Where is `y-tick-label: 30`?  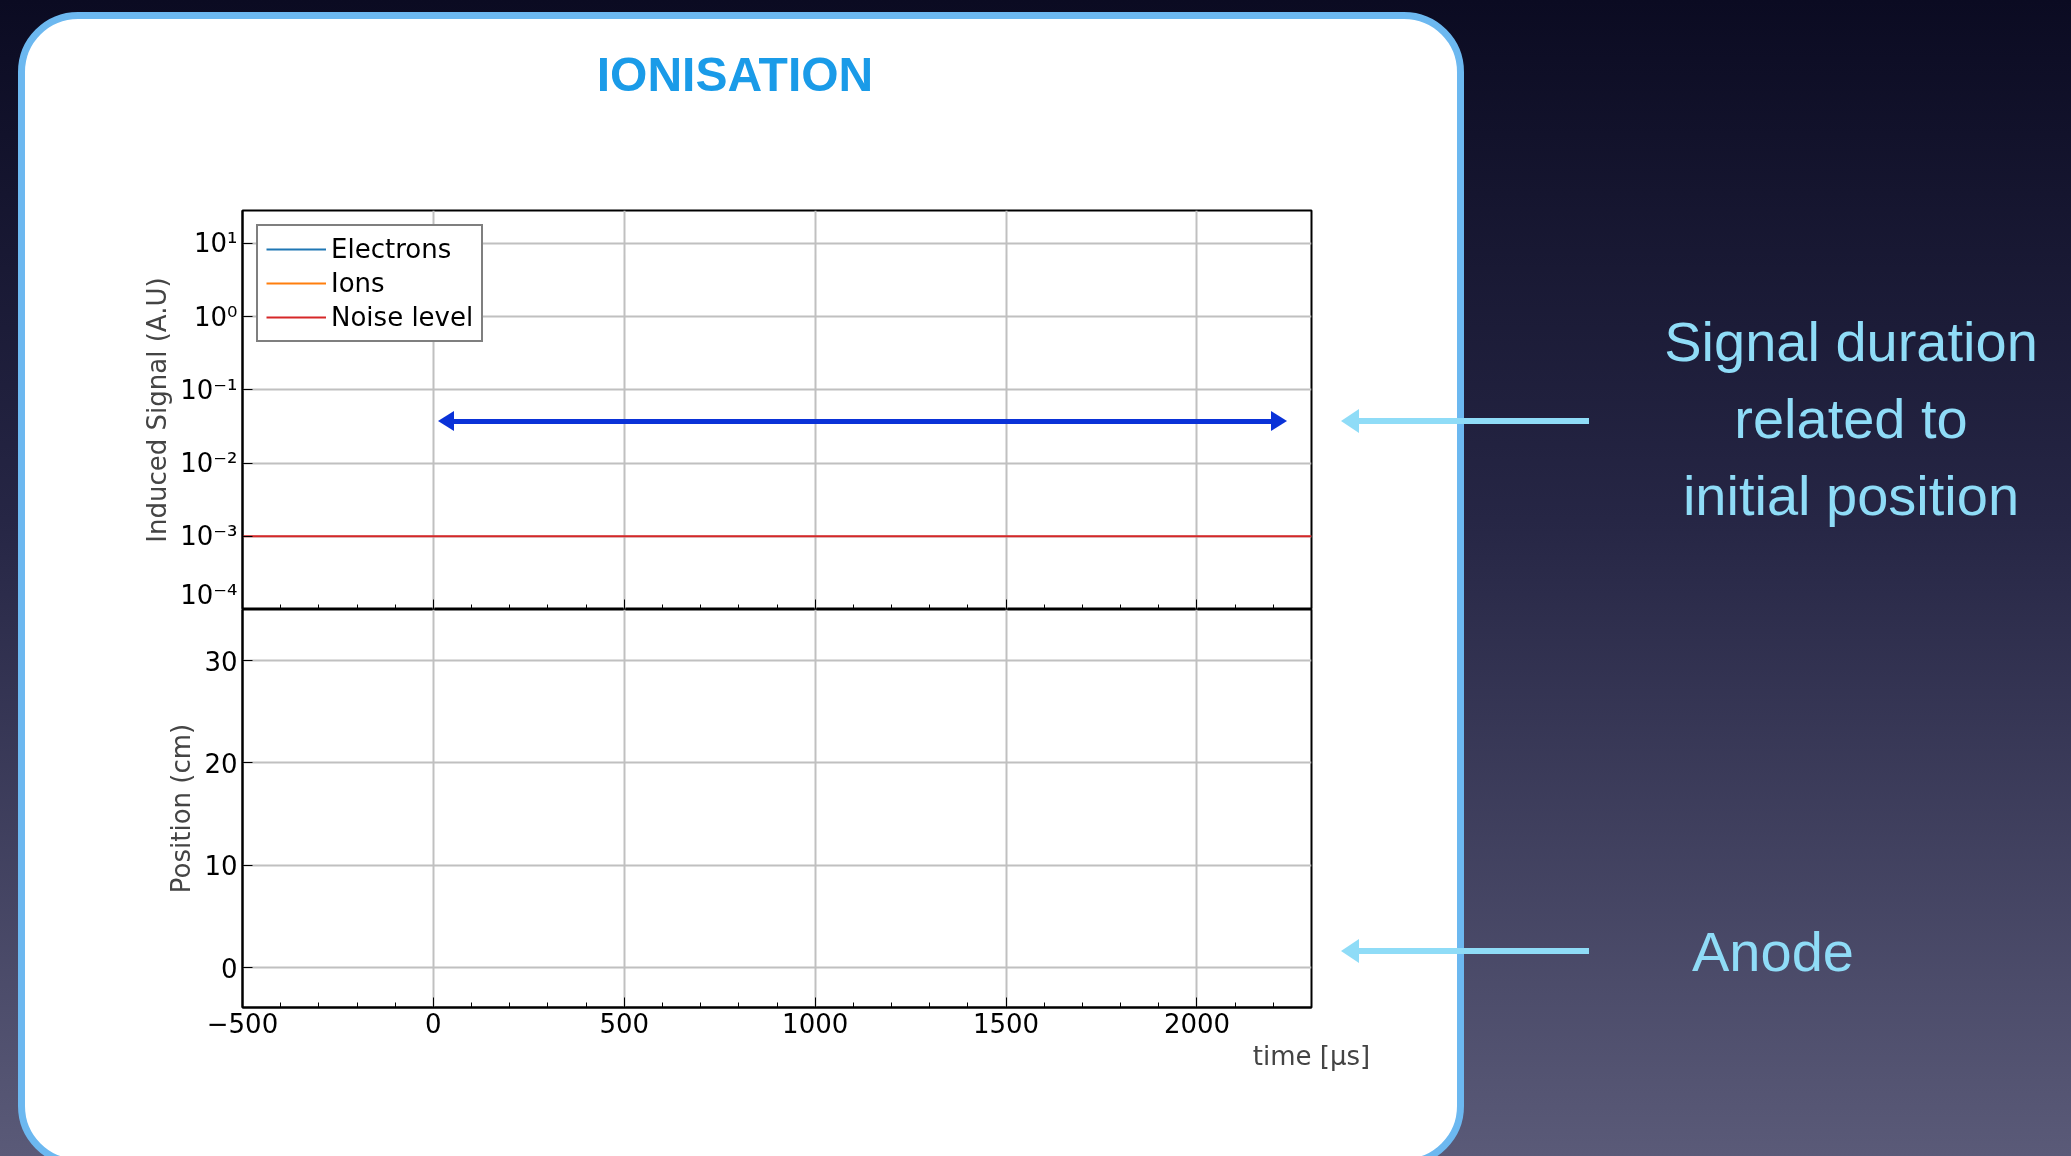 y-tick-label: 30 is located at coordinates (221, 661).